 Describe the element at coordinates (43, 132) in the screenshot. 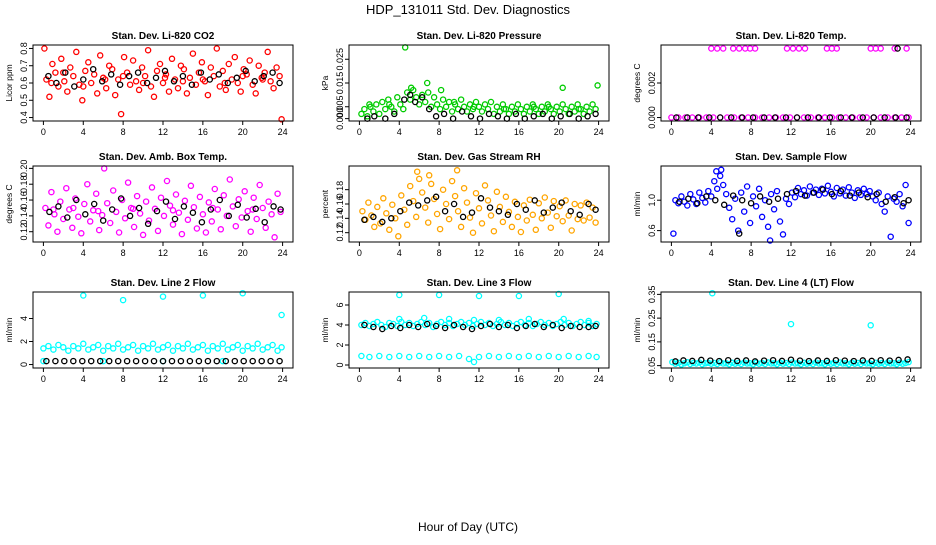

I see `x-tick-label: 0` at that location.